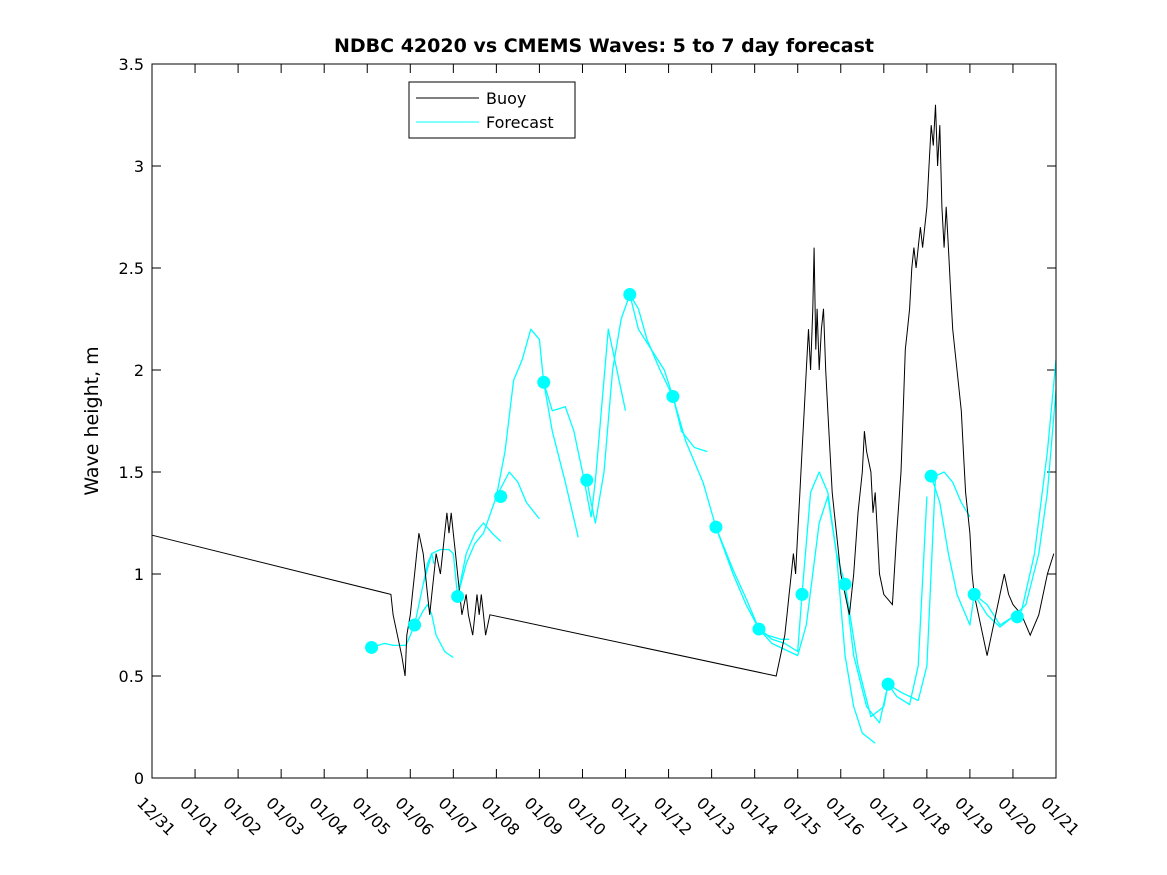 The width and height of the screenshot is (1167, 875). I want to click on y-axis-label: Wave height, m, so click(92, 420).